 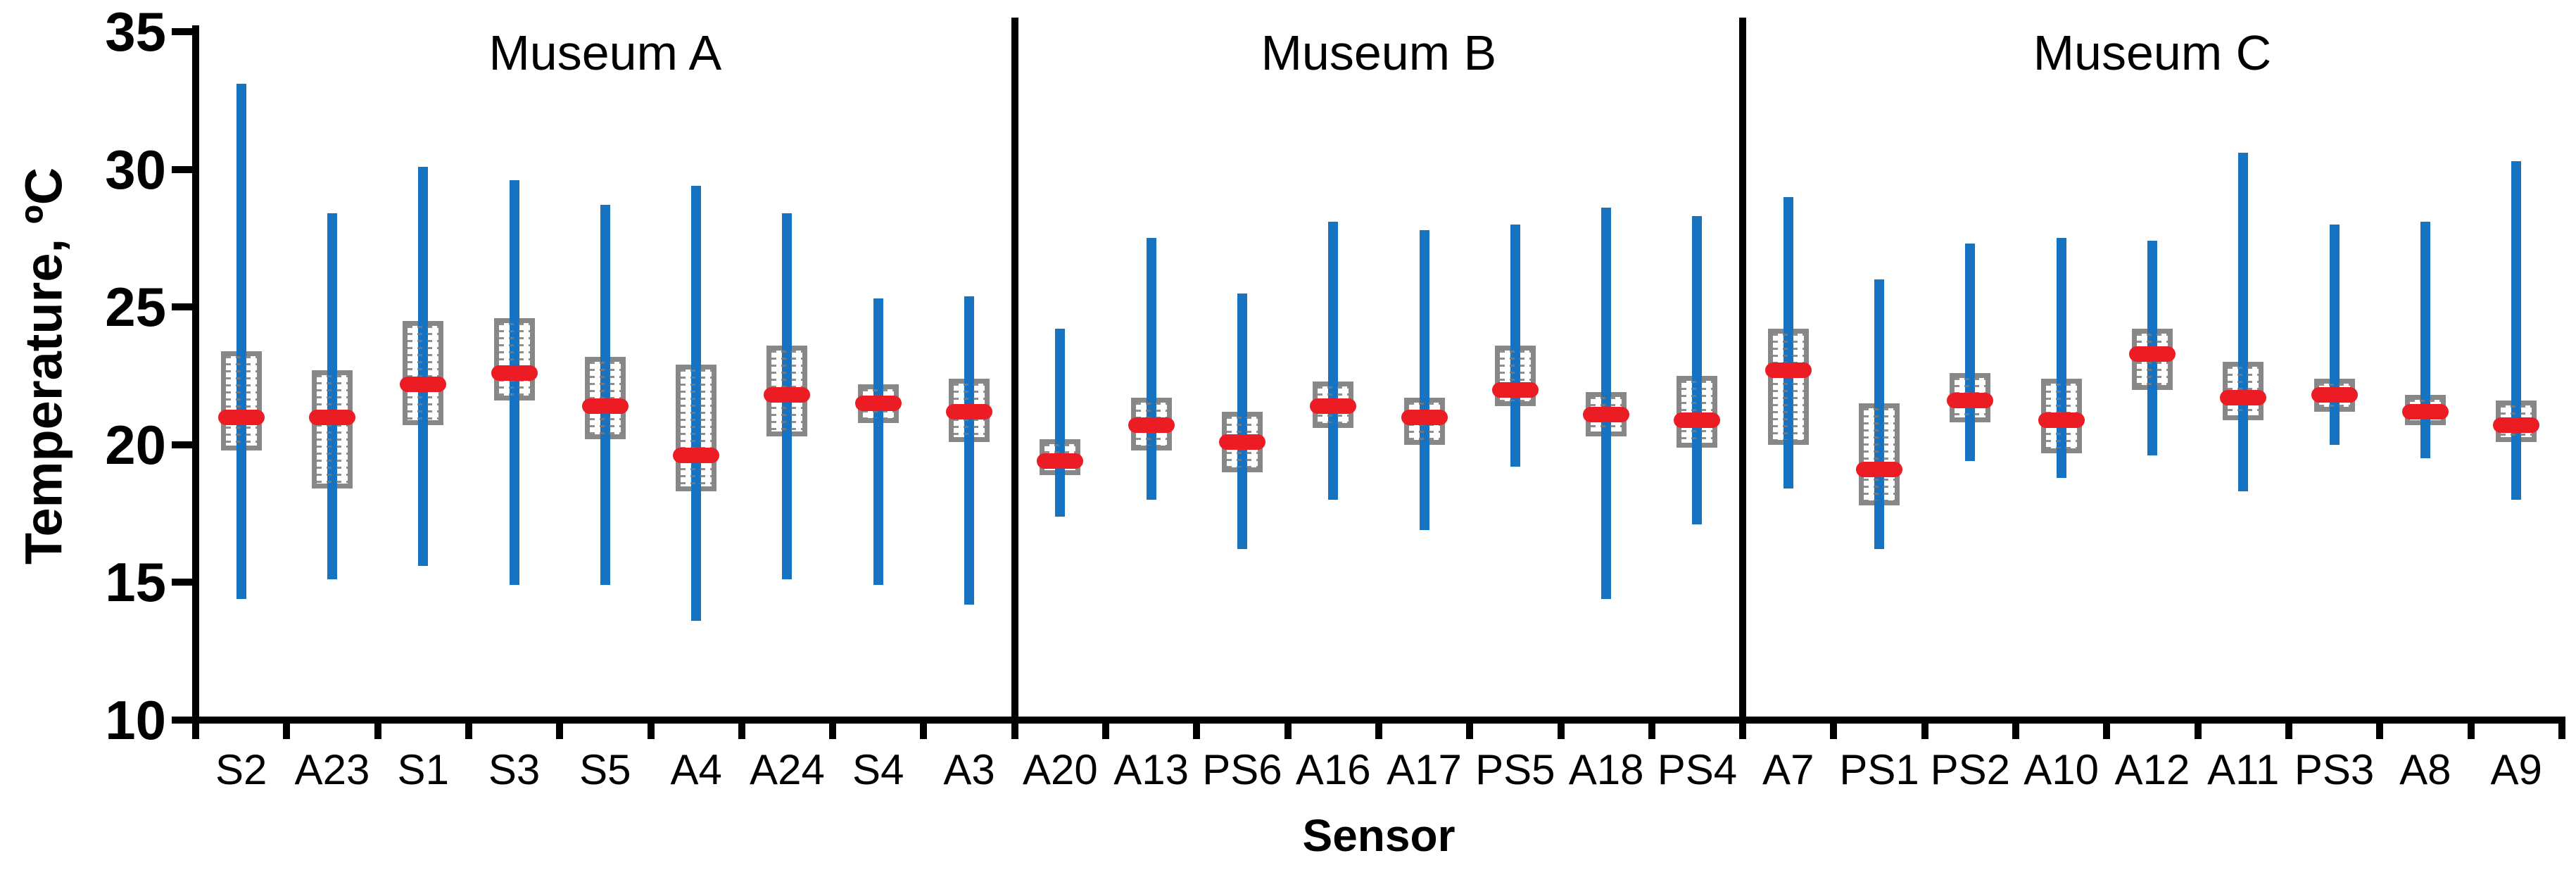 I want to click on sensor-label: PS4, so click(x=1697, y=770).